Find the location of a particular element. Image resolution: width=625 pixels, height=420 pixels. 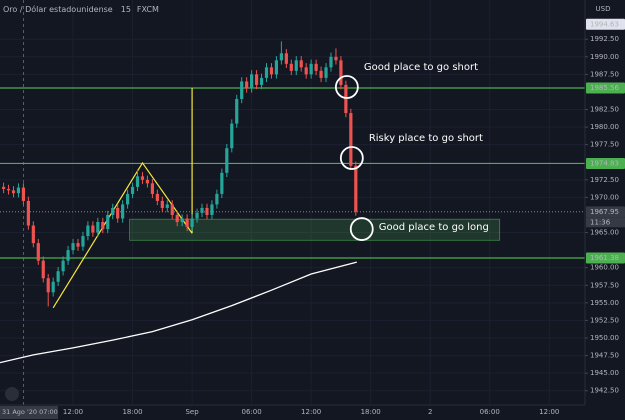

high-price-label-box is located at coordinates (605, 24).